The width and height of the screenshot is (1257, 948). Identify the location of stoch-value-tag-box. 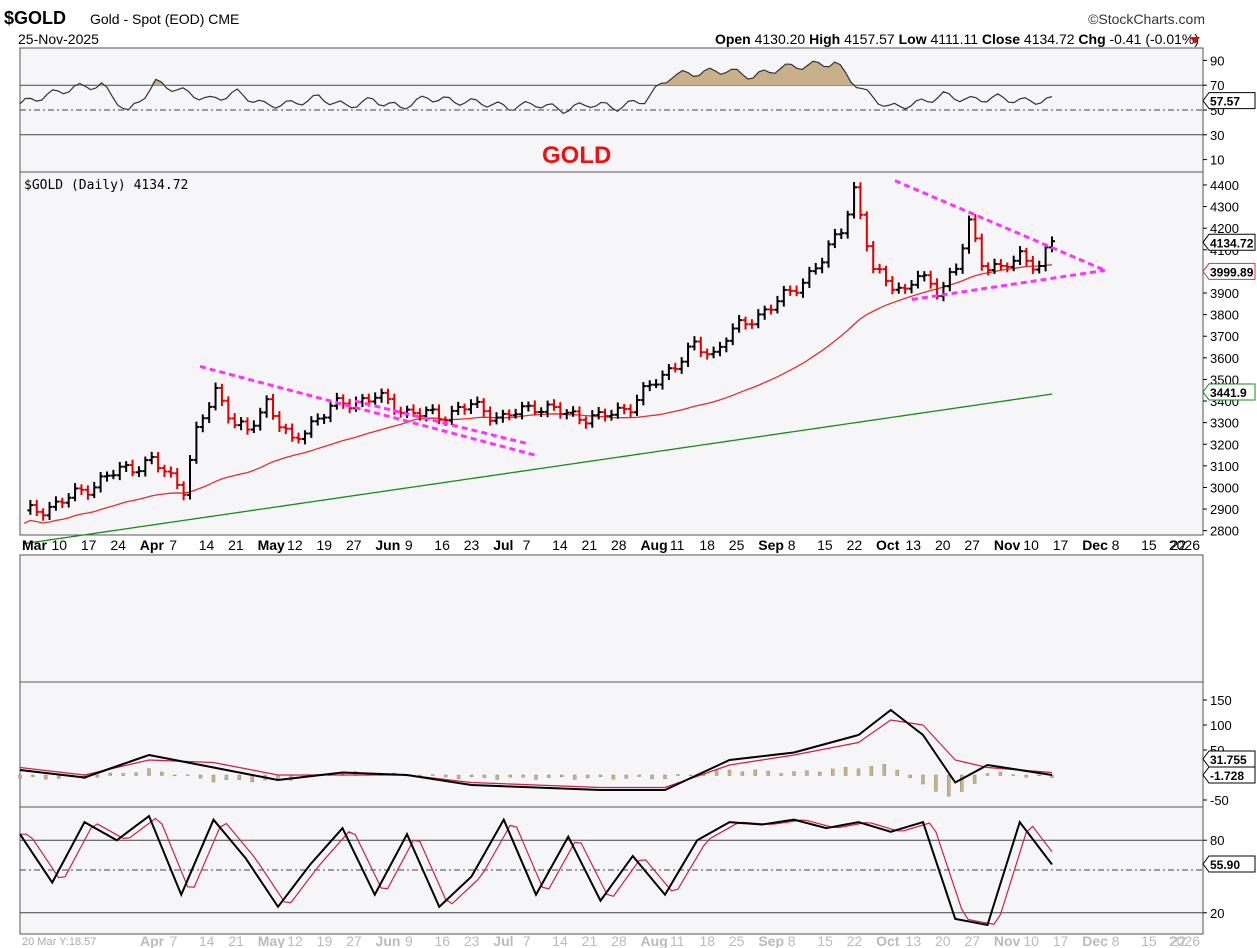
(1229, 864).